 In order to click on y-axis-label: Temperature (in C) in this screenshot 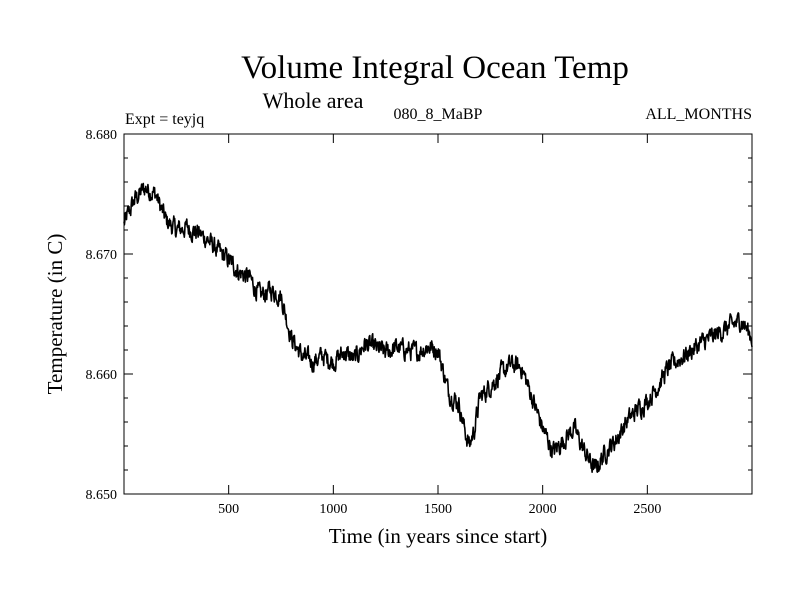, I will do `click(55, 314)`.